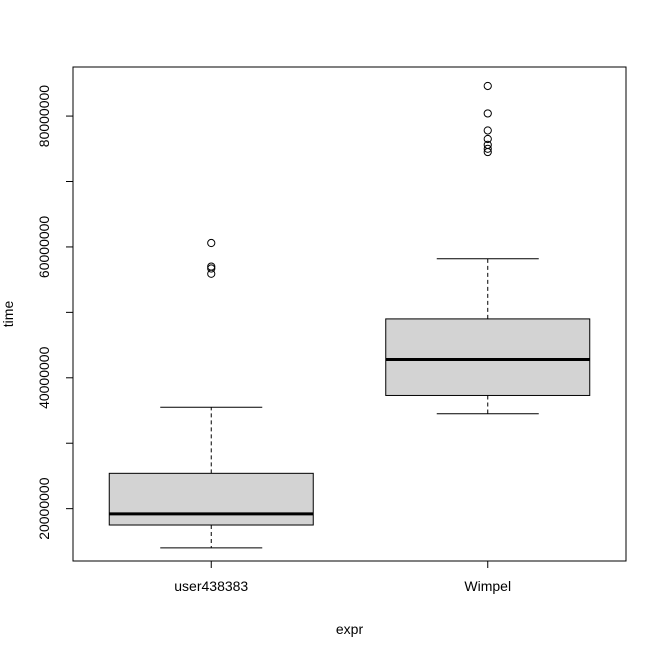 Image resolution: width=651 pixels, height=651 pixels. Describe the element at coordinates (342, 577) in the screenshot. I see `x-axis: user438383 Wimpel` at that location.